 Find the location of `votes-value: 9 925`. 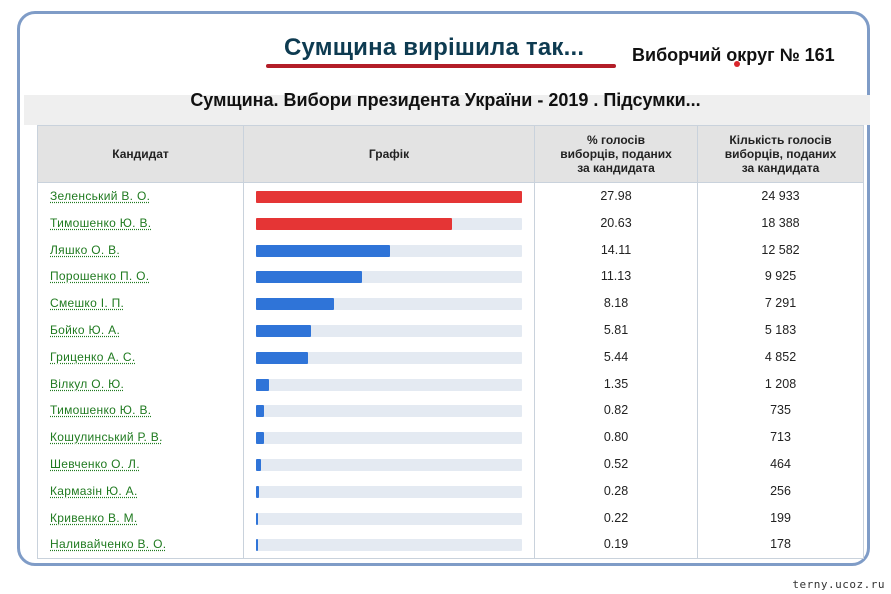

votes-value: 9 925 is located at coordinates (780, 276).